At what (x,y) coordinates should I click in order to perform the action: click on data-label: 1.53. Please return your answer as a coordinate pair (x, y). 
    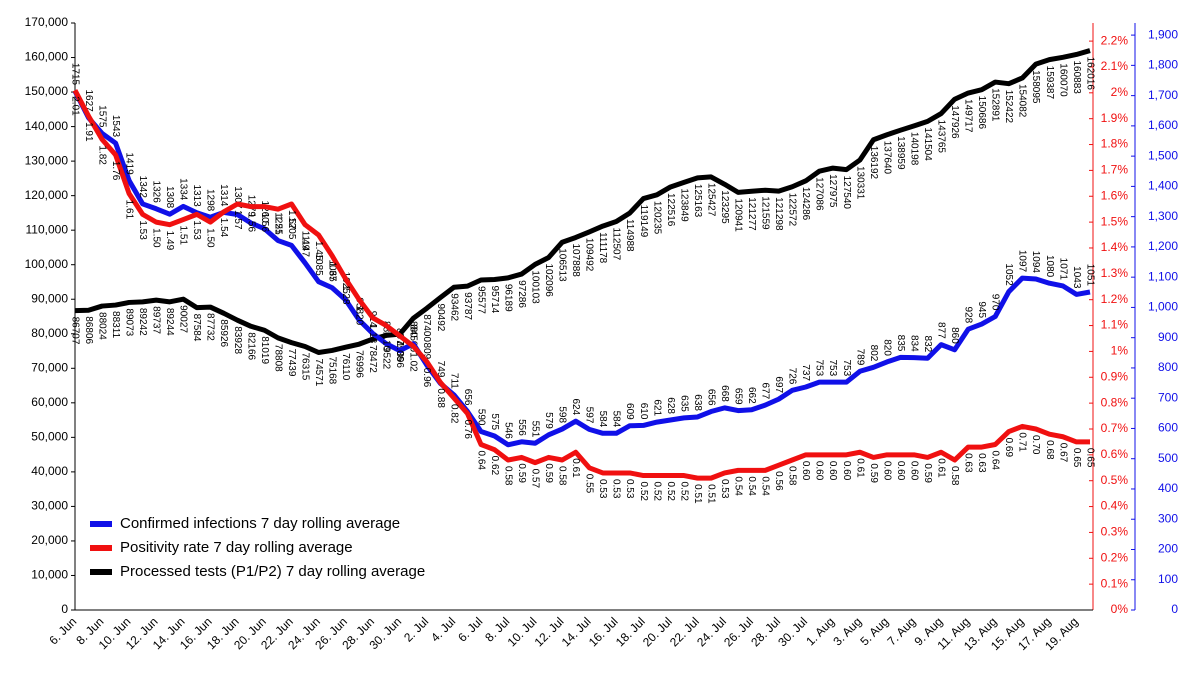
    Looking at the image, I should click on (142, 230).